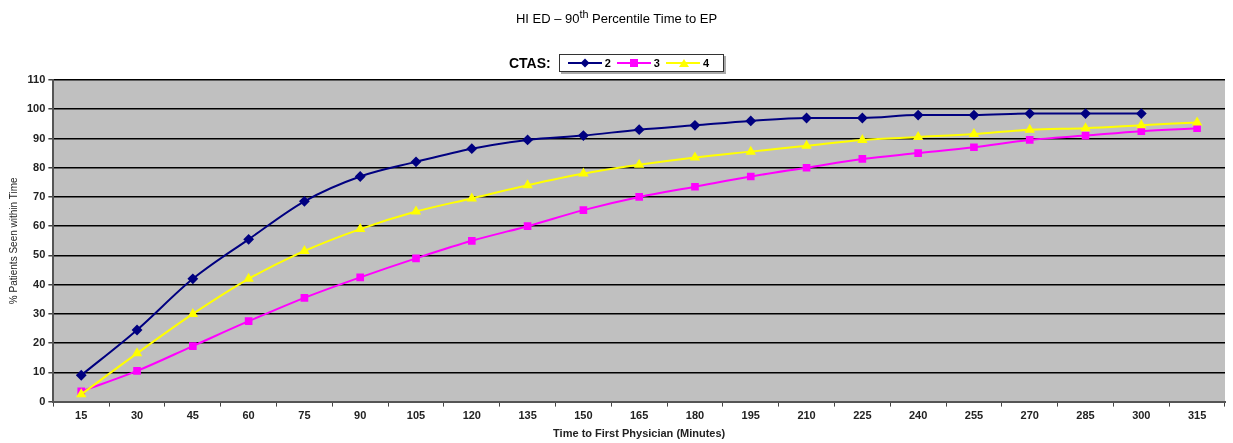 The width and height of the screenshot is (1233, 443). Describe the element at coordinates (81, 415) in the screenshot. I see `x-tick-label: 15` at that location.